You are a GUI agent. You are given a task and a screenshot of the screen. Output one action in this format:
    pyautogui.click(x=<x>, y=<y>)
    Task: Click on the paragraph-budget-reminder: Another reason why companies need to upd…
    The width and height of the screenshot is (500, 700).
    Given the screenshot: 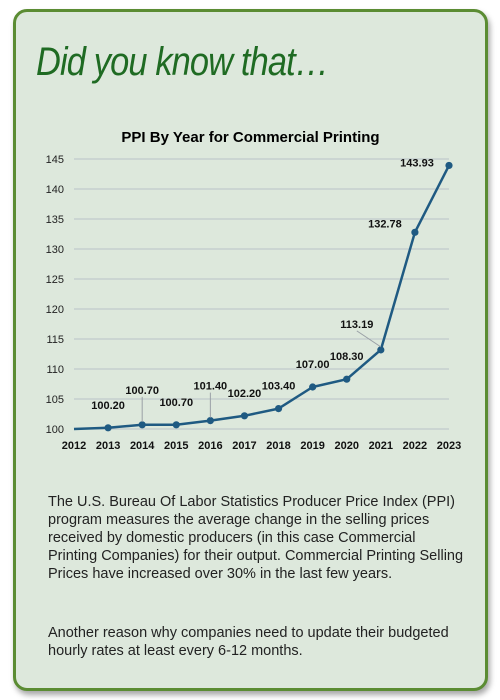 What is the action you would take?
    pyautogui.click(x=248, y=642)
    